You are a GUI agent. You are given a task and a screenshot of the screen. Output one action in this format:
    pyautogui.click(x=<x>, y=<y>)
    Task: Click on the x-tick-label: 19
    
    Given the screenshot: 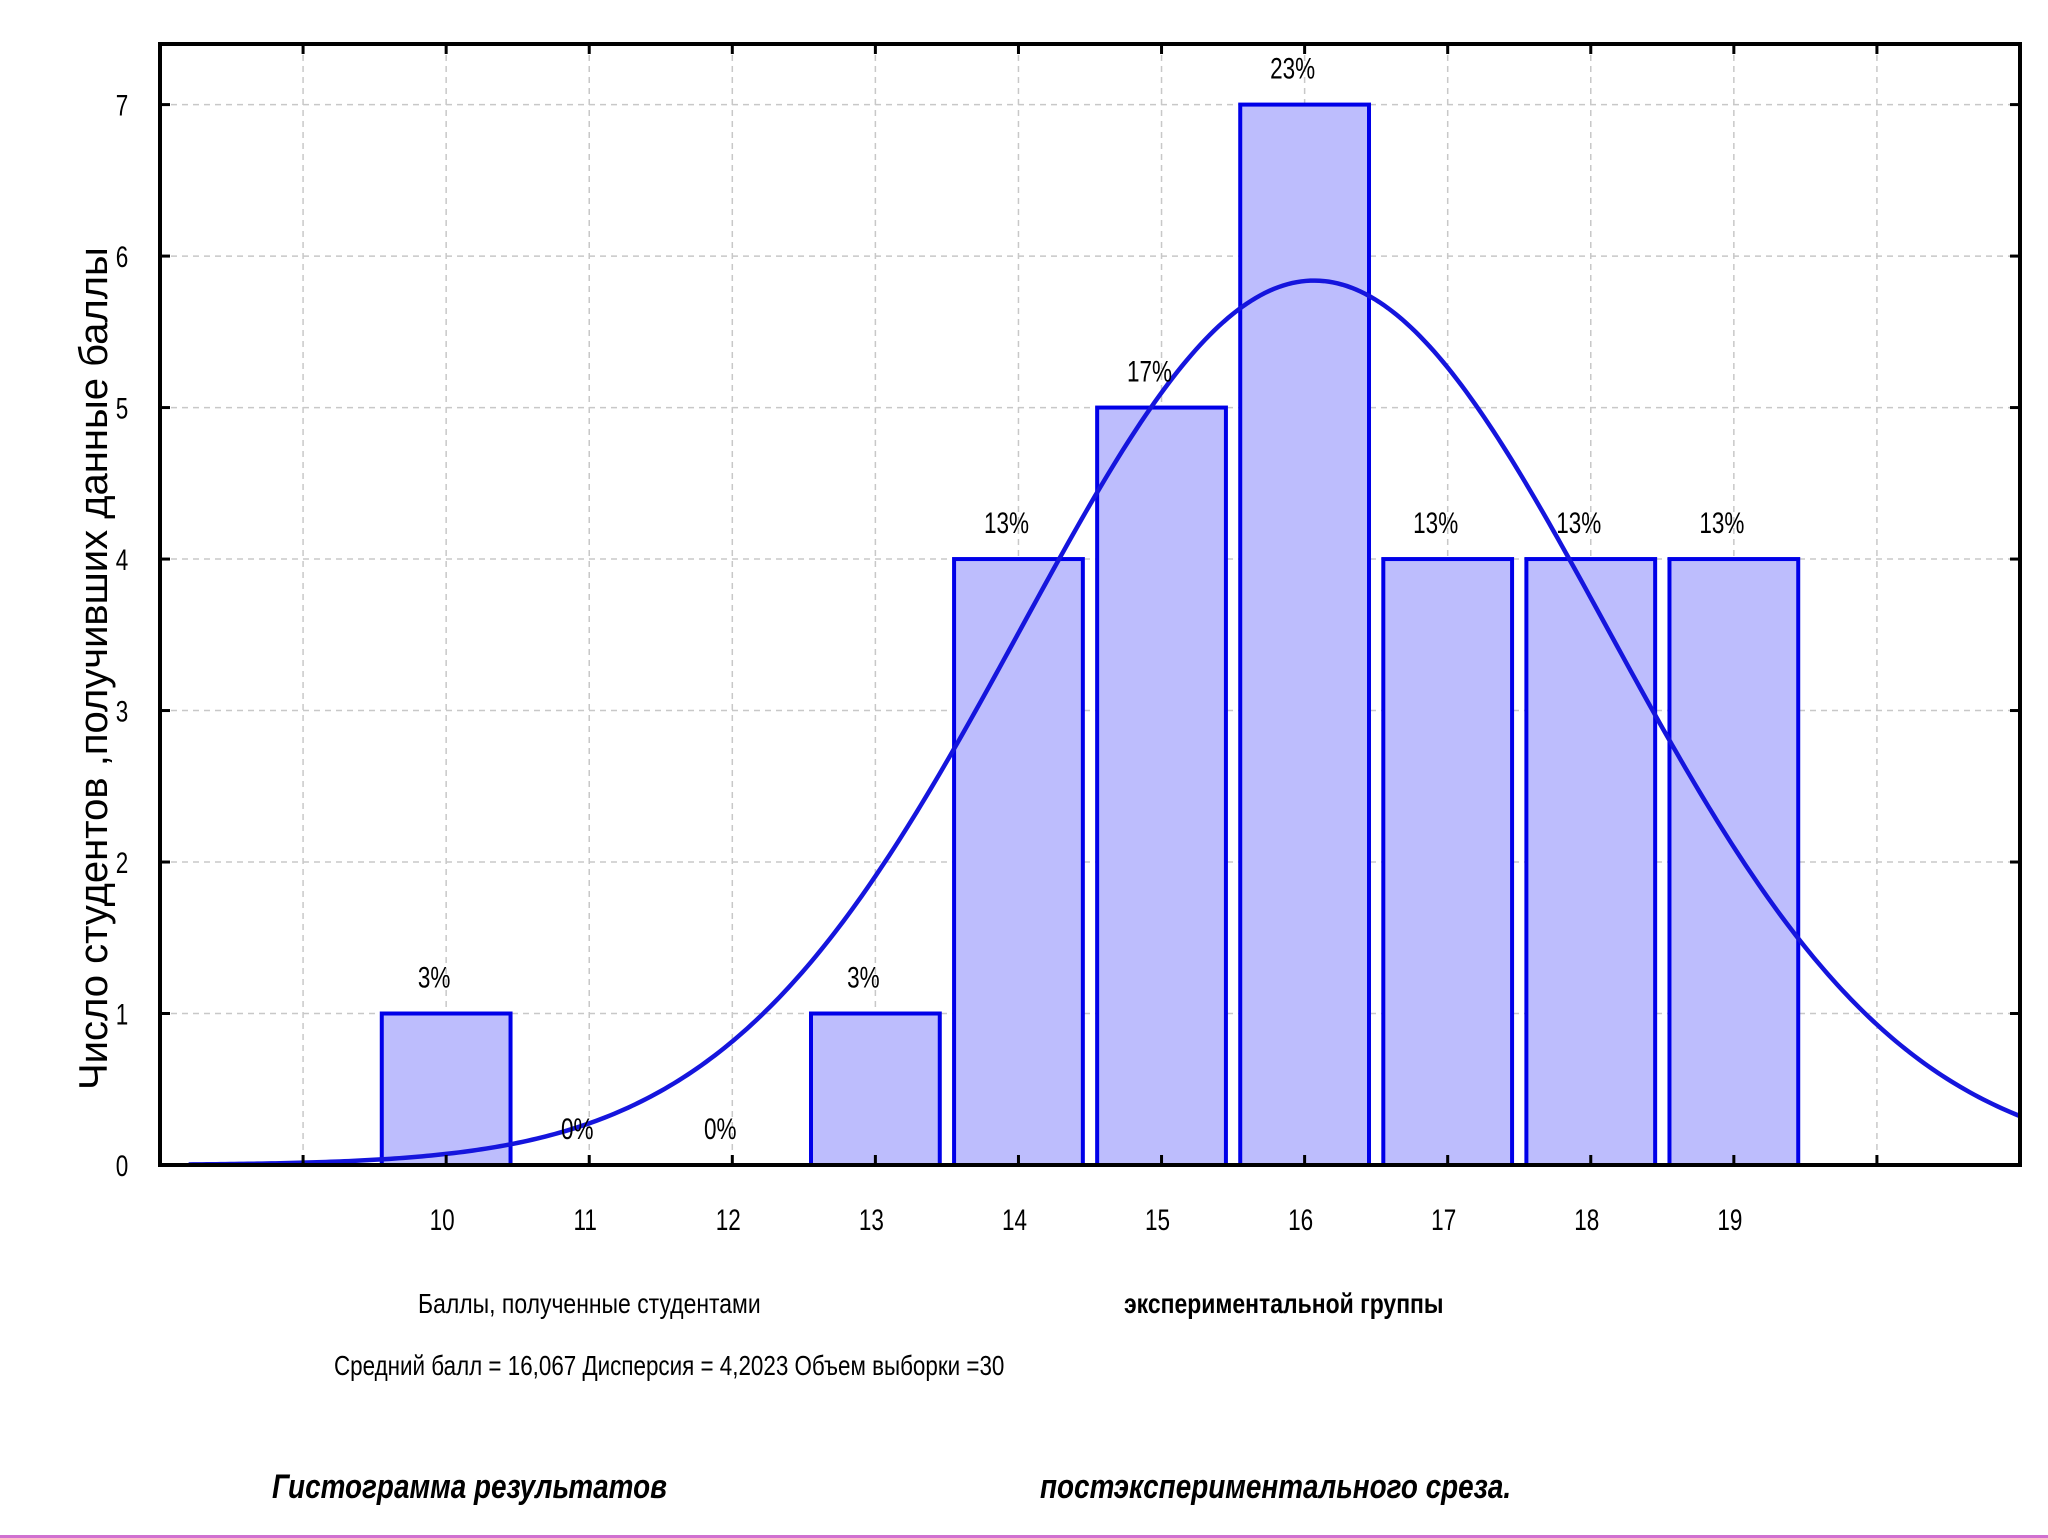 What is the action you would take?
    pyautogui.click(x=1729, y=1220)
    